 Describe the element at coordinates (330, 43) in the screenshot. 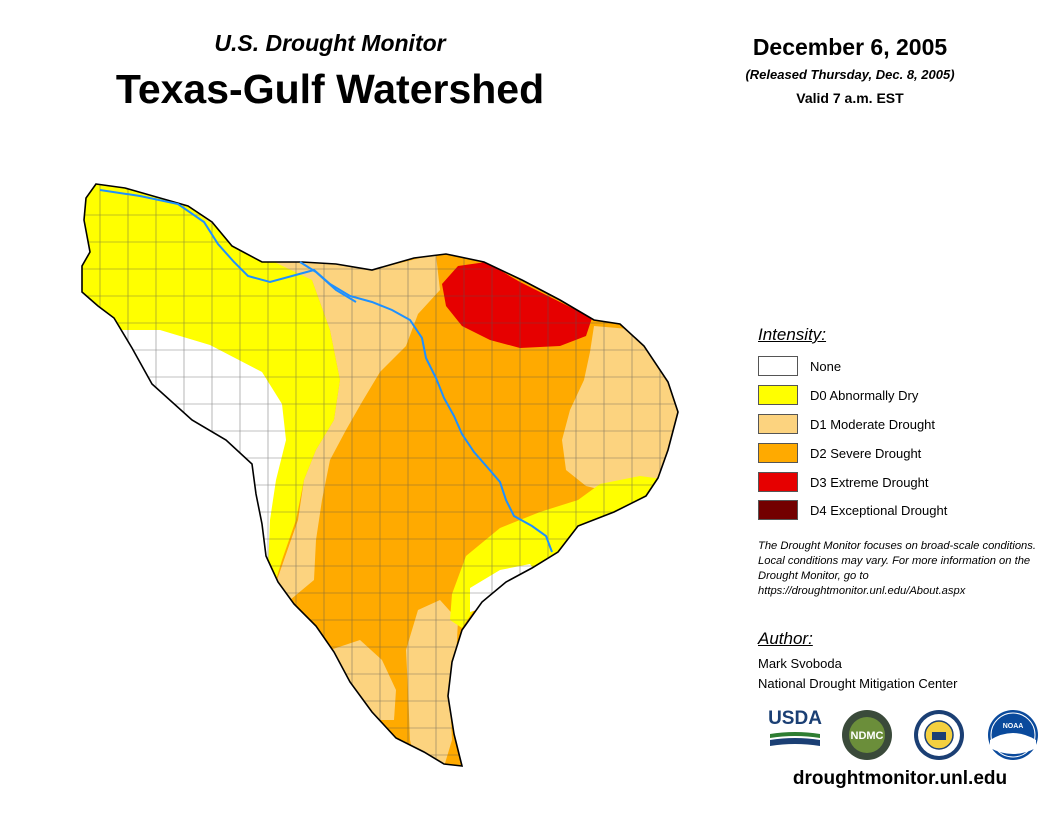

I see `map-subtitle: U.S. Drought Monitor` at that location.